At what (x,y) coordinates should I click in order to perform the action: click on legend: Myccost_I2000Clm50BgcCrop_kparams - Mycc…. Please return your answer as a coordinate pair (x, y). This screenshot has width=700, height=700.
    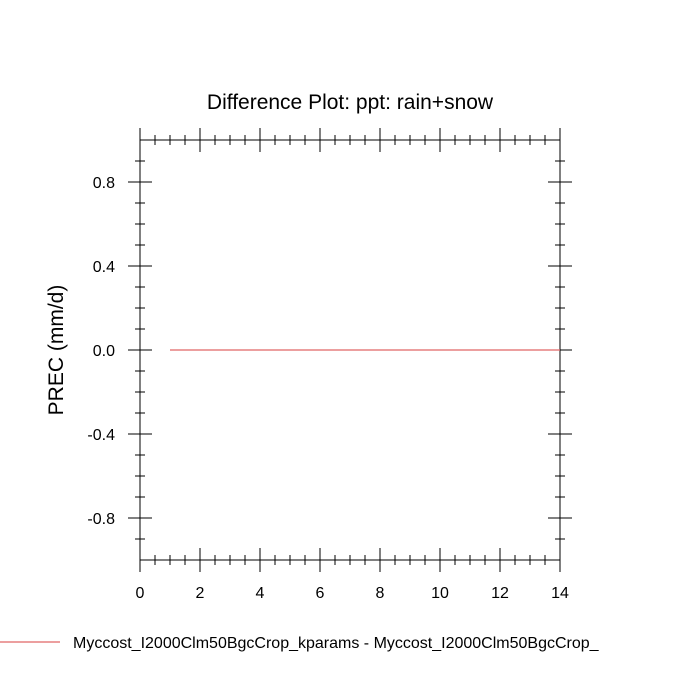
    Looking at the image, I should click on (300, 643).